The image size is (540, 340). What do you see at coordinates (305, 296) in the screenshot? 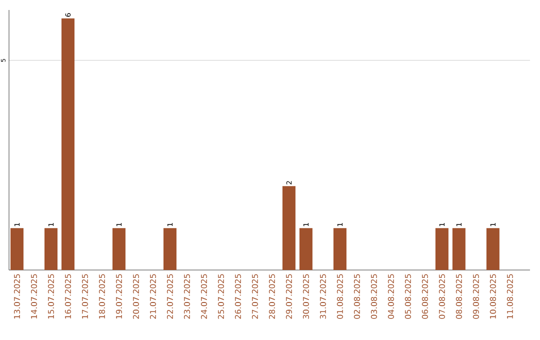
I see `x-tick-label: 30.07.2025` at bounding box center [305, 296].